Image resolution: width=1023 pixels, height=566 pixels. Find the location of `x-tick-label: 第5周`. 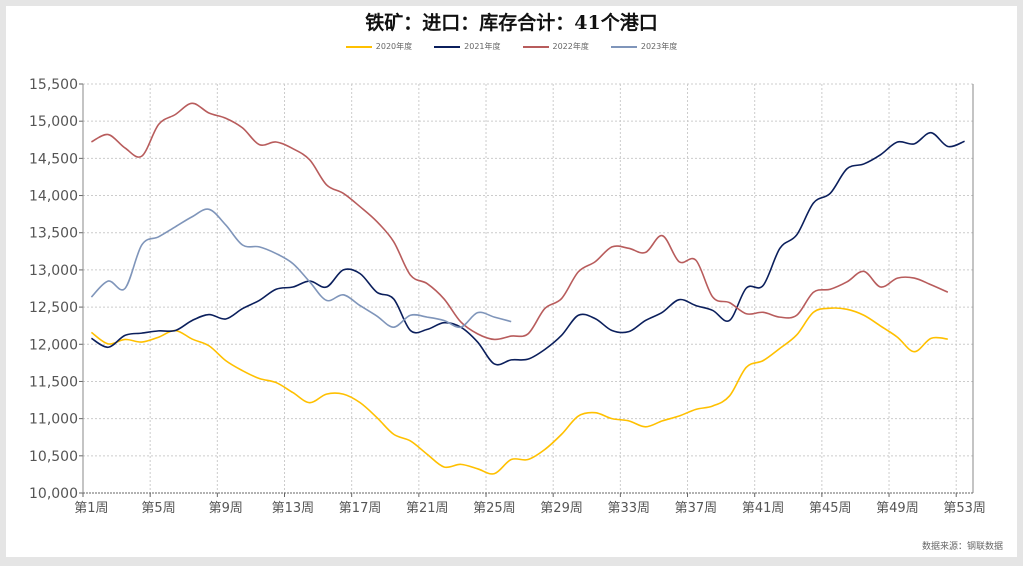

x-tick-label: 第5周 is located at coordinates (158, 508).